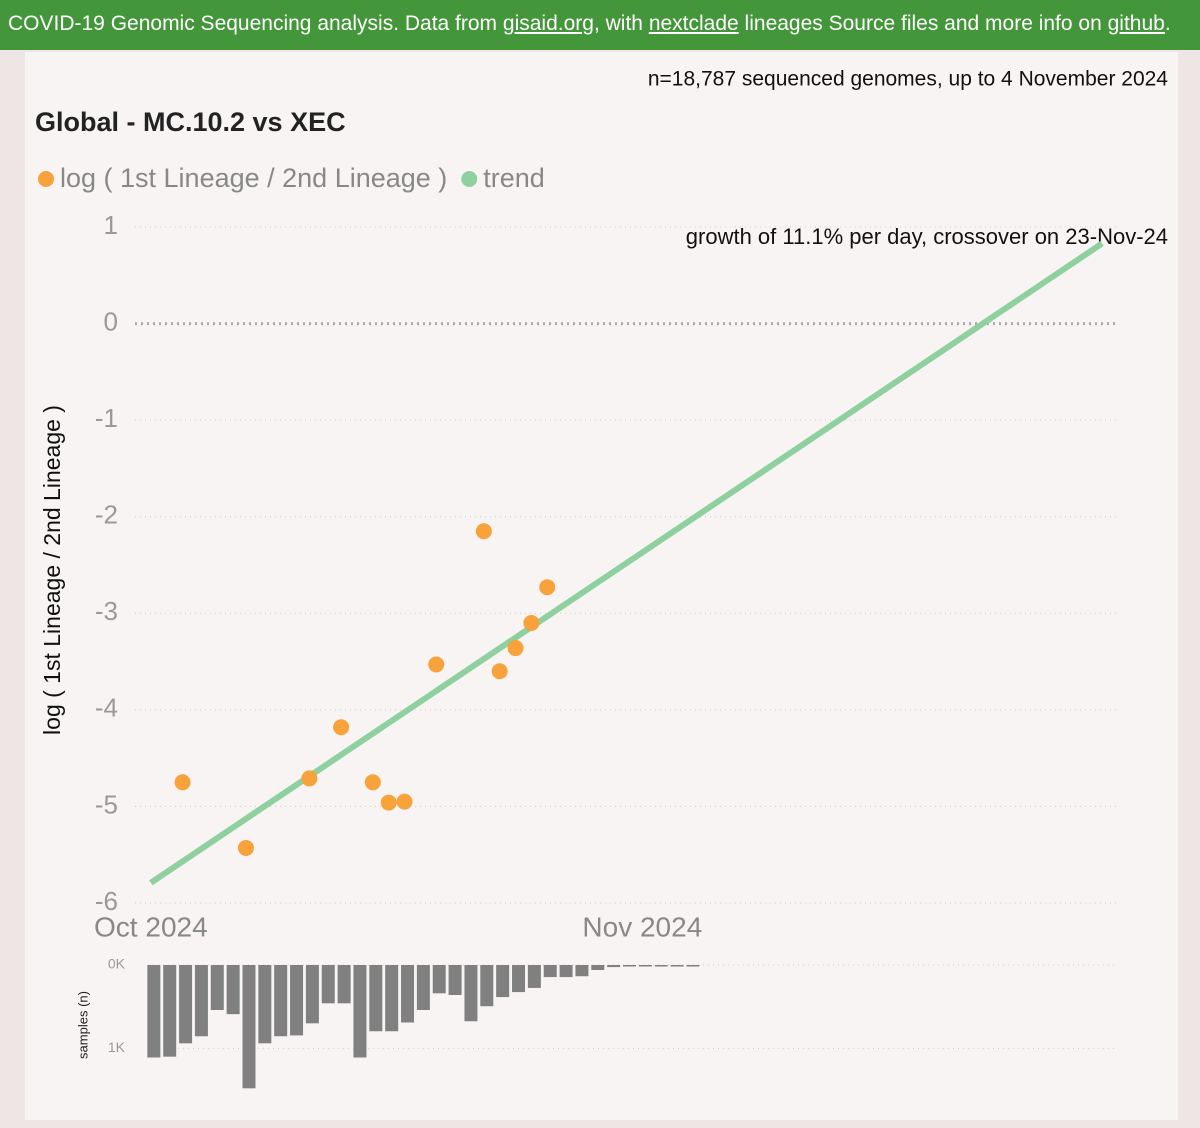 This screenshot has width=1200, height=1128. What do you see at coordinates (111, 321) in the screenshot?
I see `y-tick-label: 0` at bounding box center [111, 321].